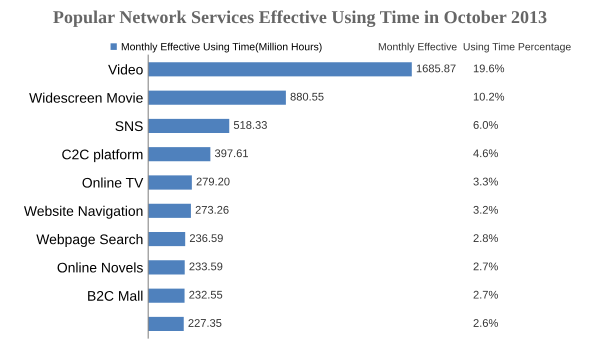  Describe the element at coordinates (486, 125) in the screenshot. I see `text: 6.0%` at that location.